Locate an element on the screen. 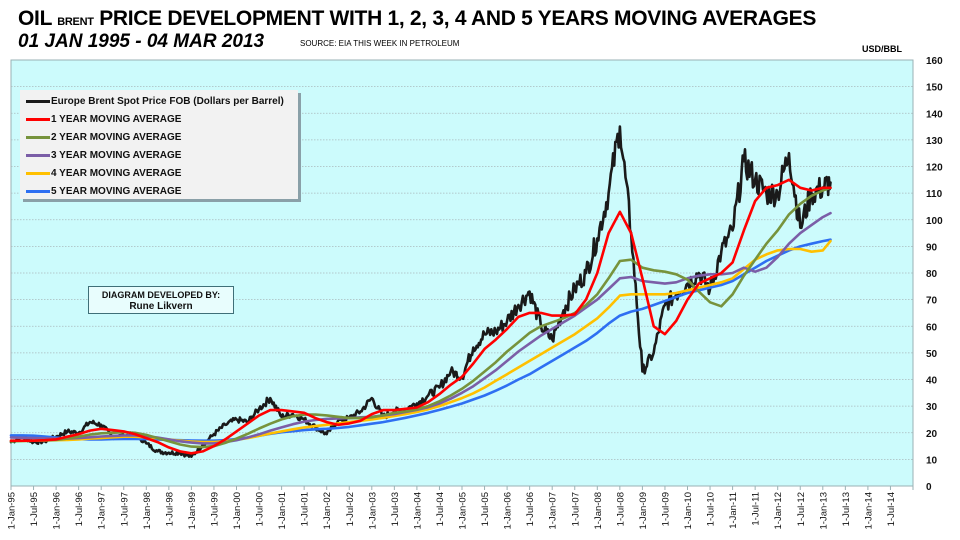 The height and width of the screenshot is (540, 960). x-tick-label: 1-Jul-05 is located at coordinates (485, 509).